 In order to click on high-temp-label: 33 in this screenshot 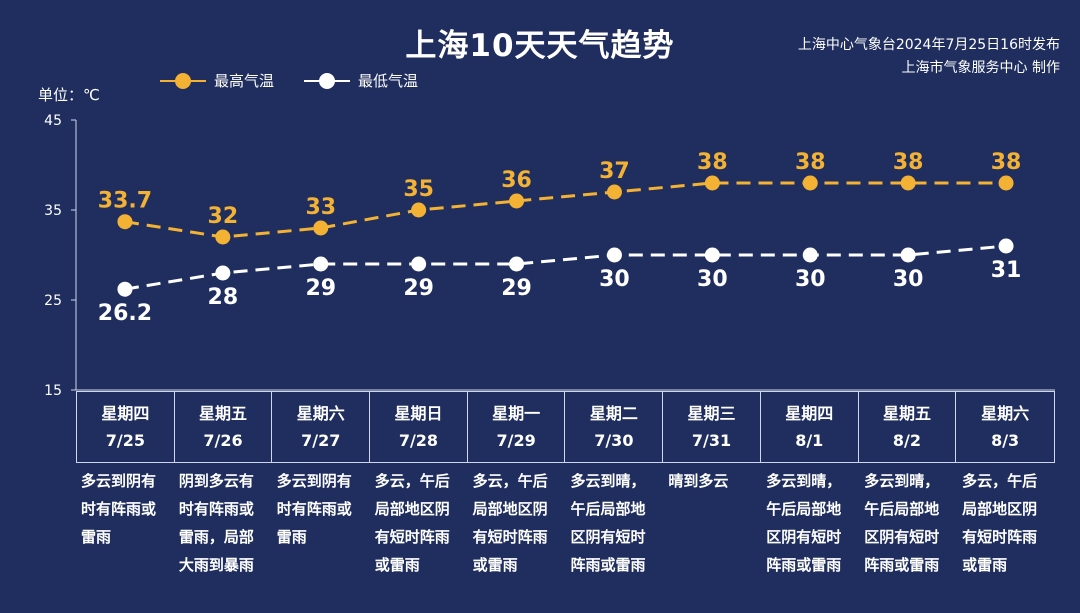, I will do `click(320, 207)`.